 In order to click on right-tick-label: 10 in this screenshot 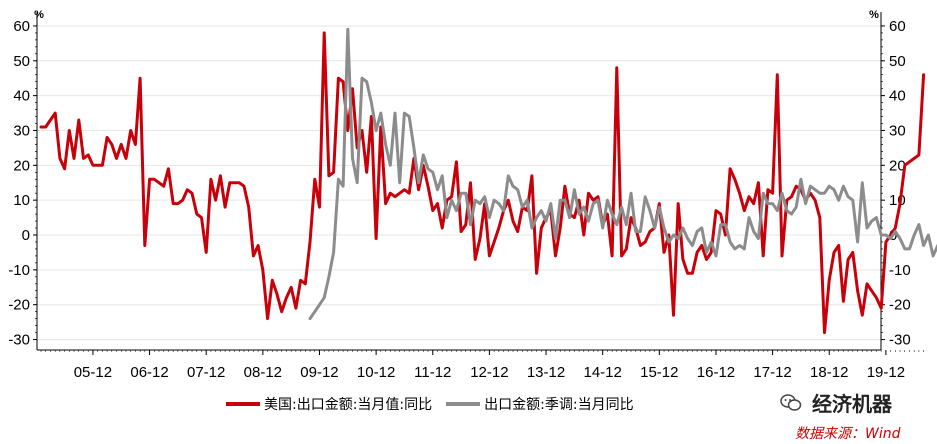, I will do `click(897, 200)`.